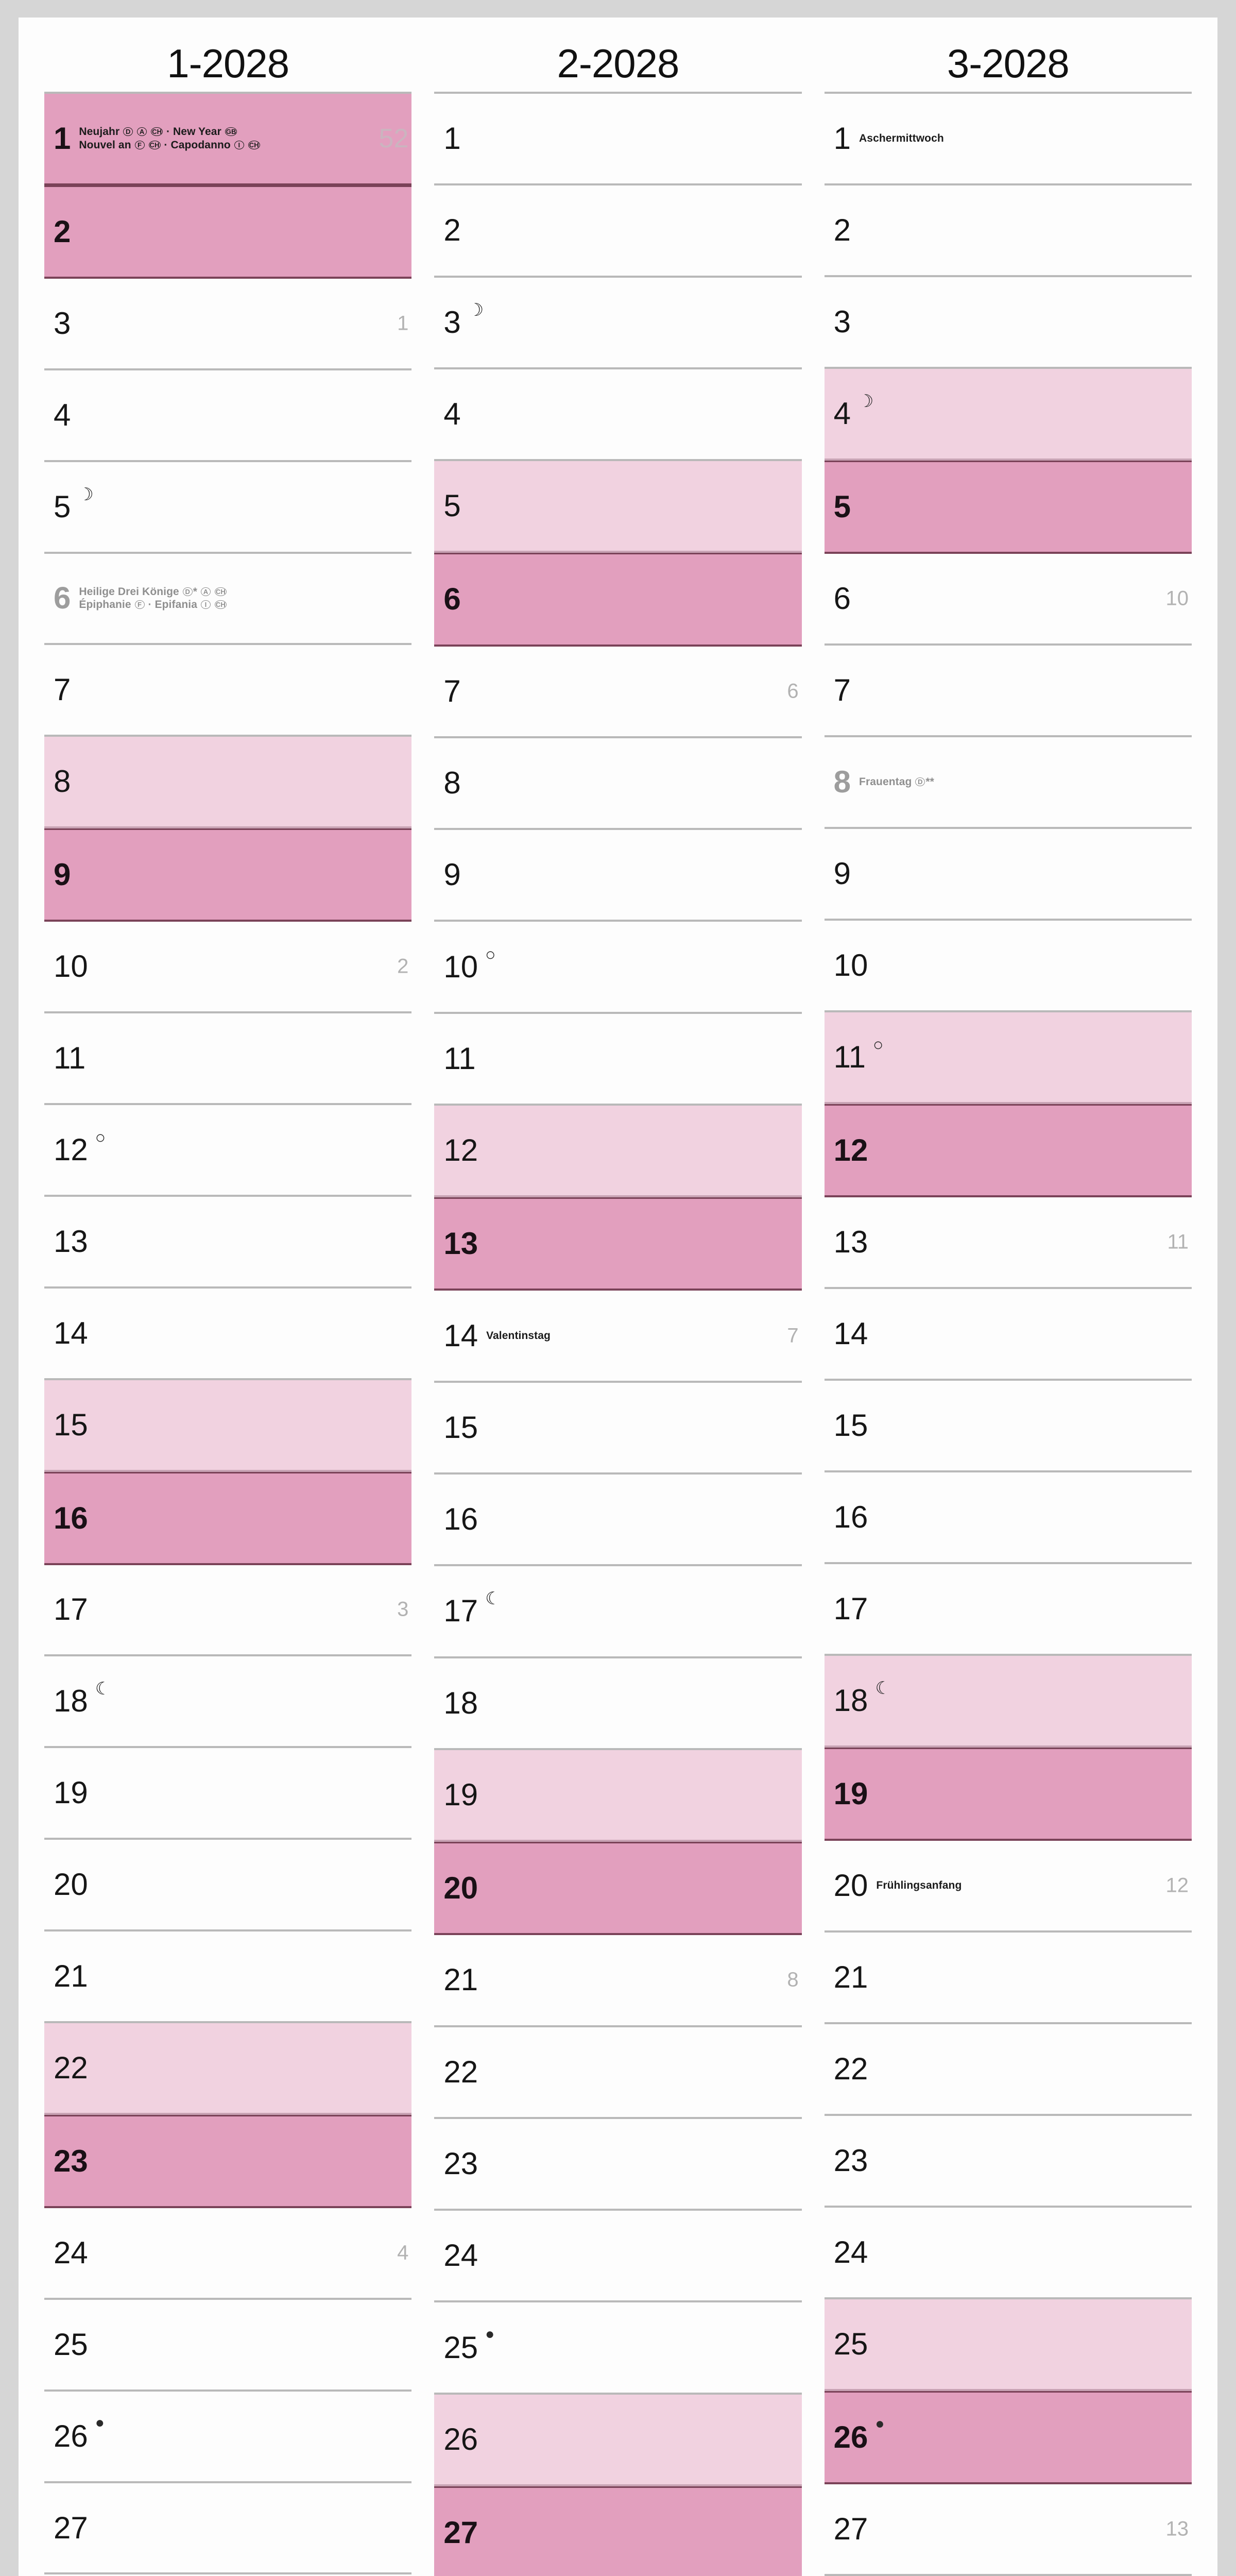 The image size is (1236, 2576). I want to click on day-row: 6 10, so click(1008, 600).